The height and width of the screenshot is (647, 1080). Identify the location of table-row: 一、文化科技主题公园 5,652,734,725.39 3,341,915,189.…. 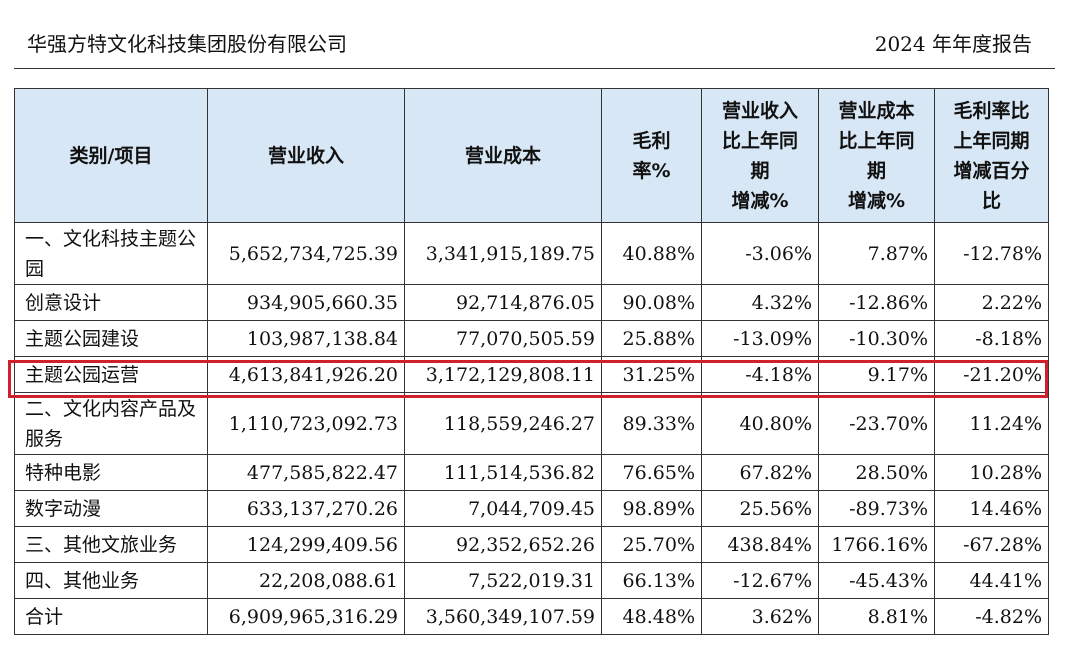
(531, 253).